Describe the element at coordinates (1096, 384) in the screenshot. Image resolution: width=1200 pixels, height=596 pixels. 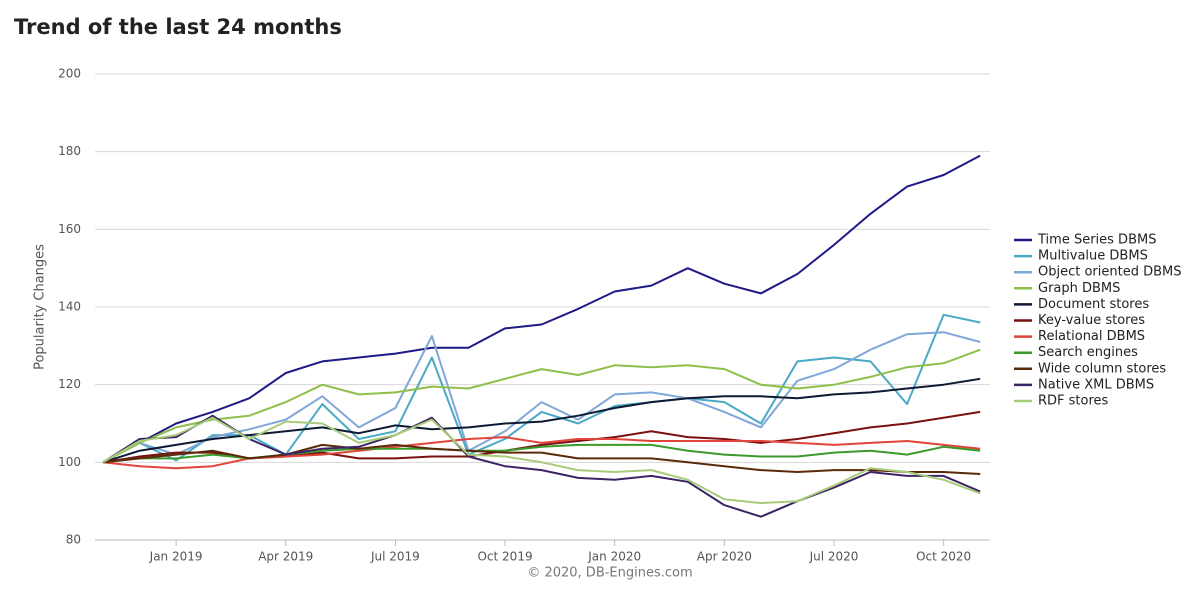
I see `legend-label: Native XML DBMS` at that location.